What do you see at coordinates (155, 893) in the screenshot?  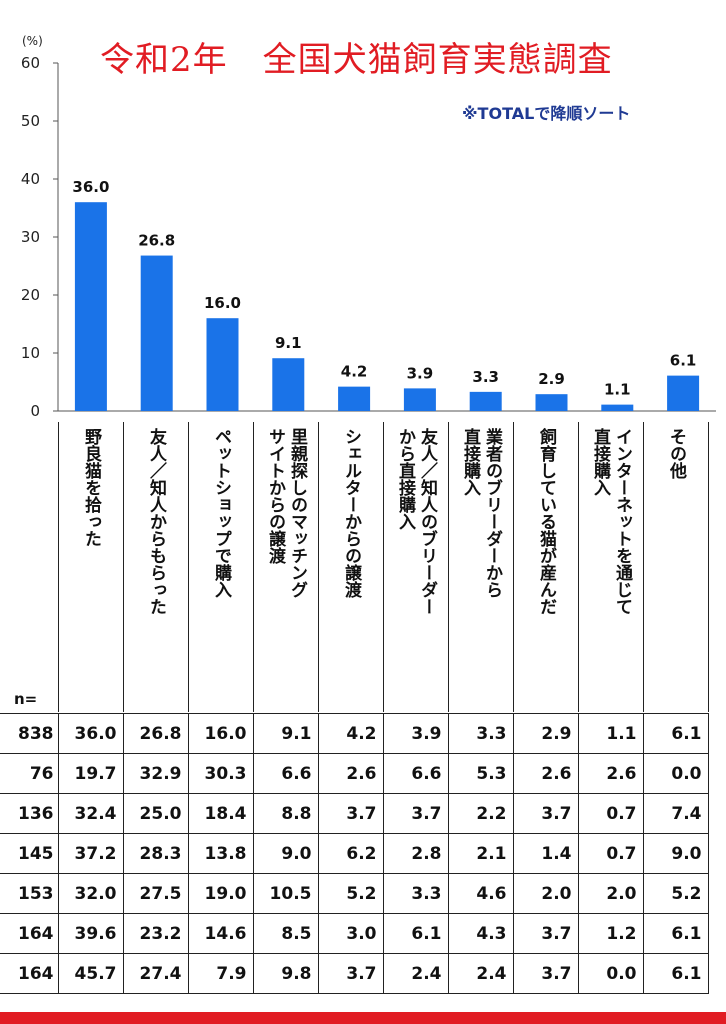 I see `table-cell: 27.5` at bounding box center [155, 893].